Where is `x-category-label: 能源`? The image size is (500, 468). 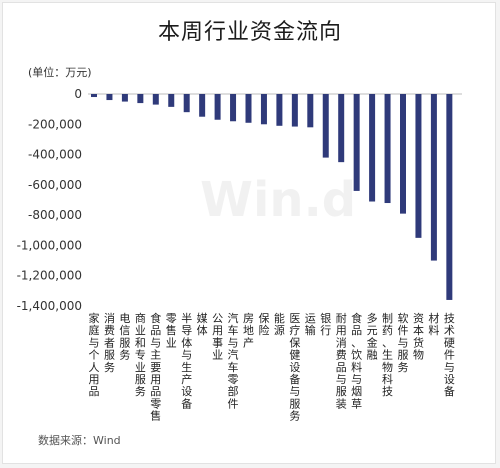
x-category-label: 能源 is located at coordinates (279, 324).